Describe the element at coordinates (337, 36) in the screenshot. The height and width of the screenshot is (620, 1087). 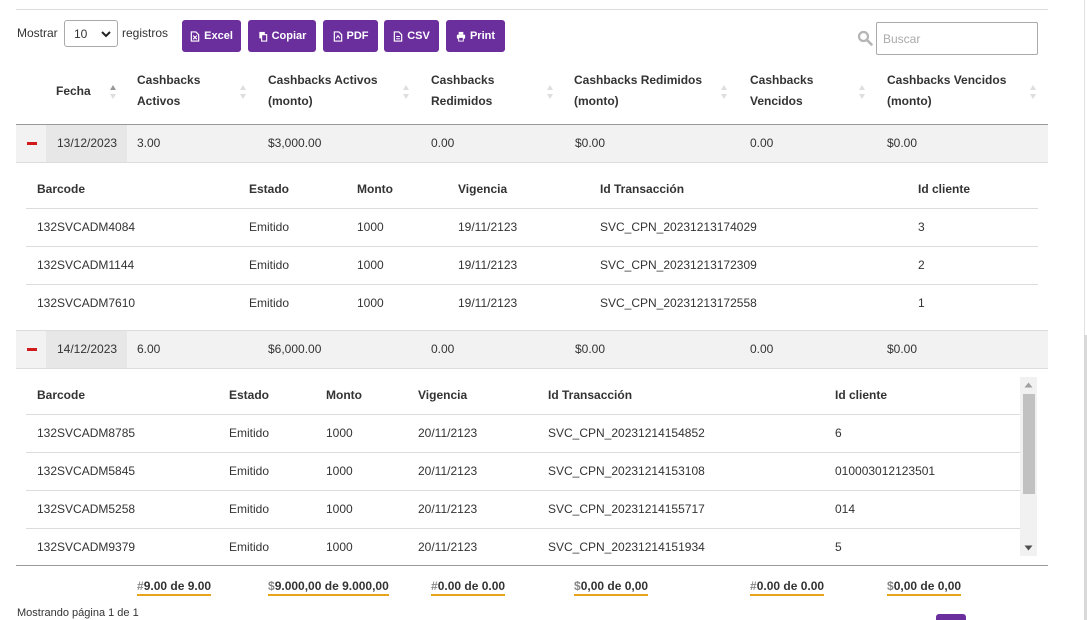
I see `file-pdf-icon` at that location.